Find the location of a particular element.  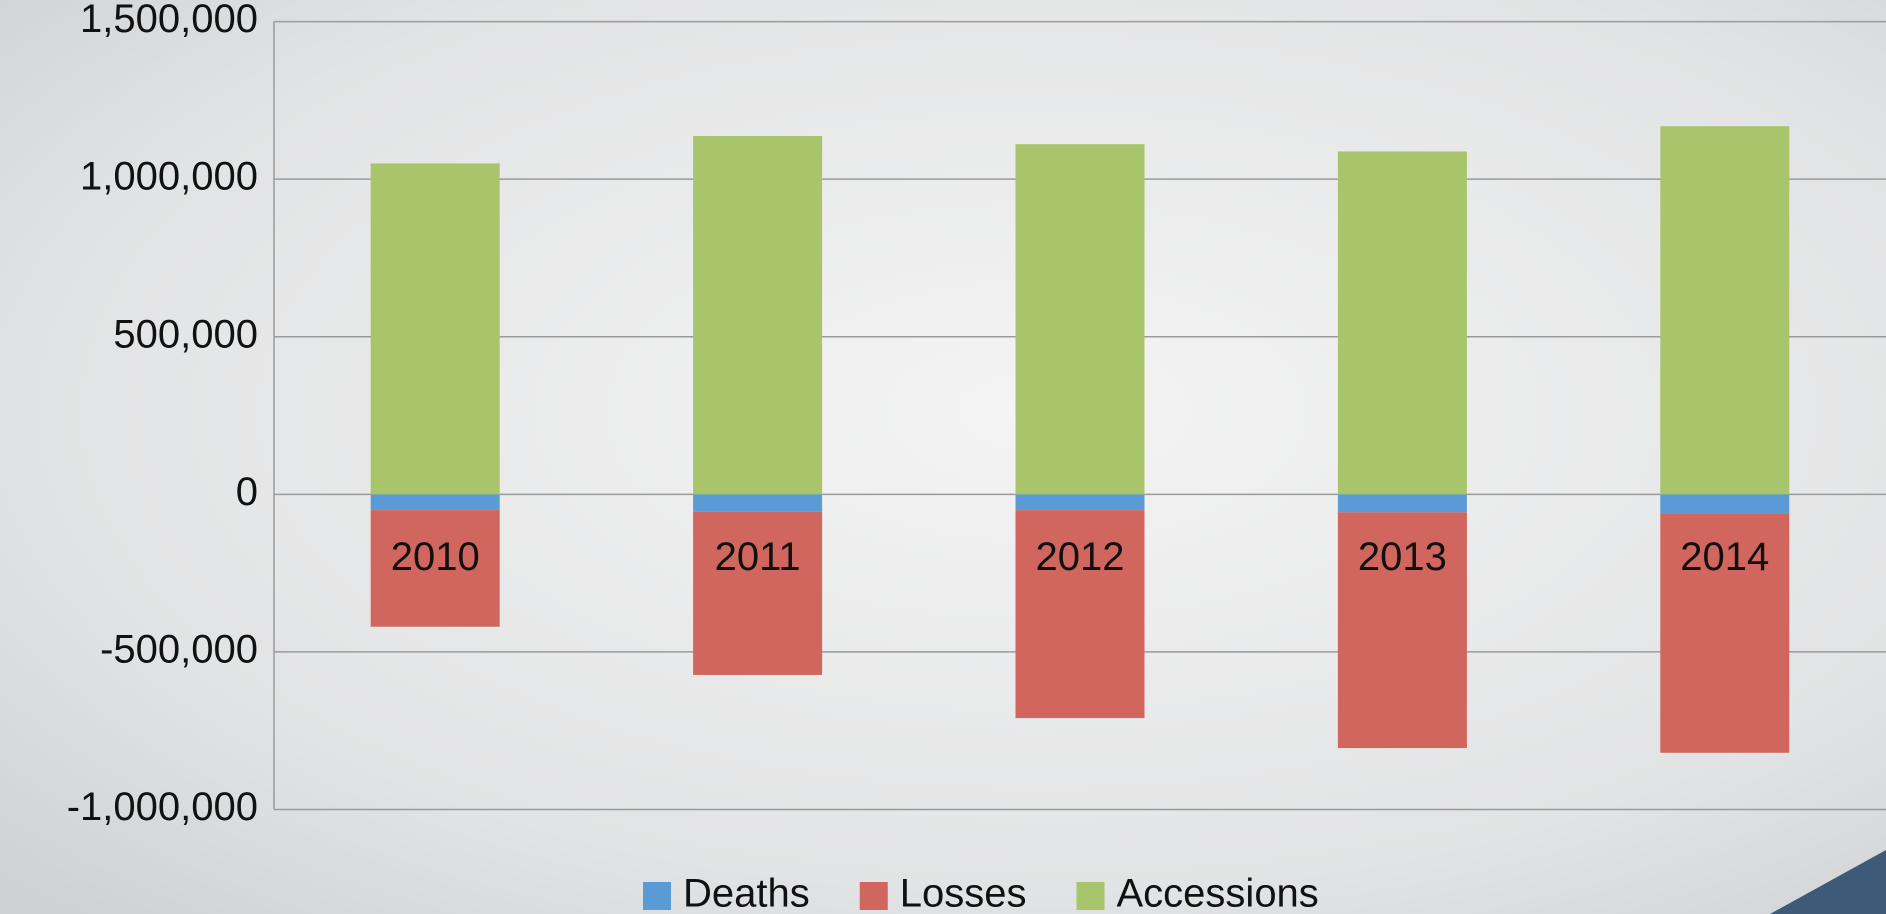

legend-label: Accessions is located at coordinates (1218, 893).